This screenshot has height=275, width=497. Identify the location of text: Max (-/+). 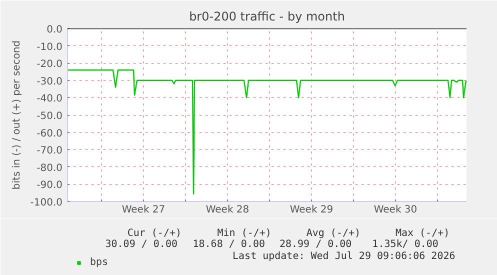
(422, 233).